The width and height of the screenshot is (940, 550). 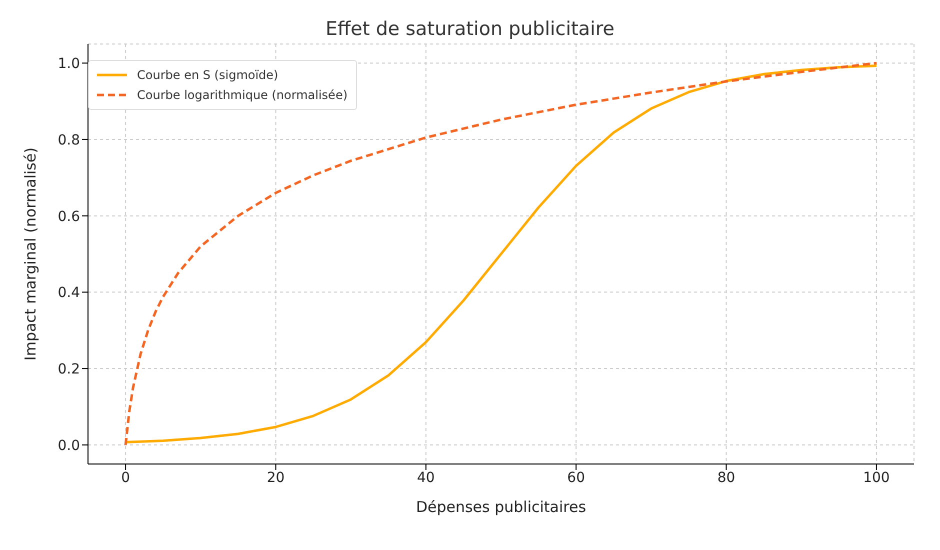 I want to click on y-tick-label: 0.4, so click(x=69, y=293).